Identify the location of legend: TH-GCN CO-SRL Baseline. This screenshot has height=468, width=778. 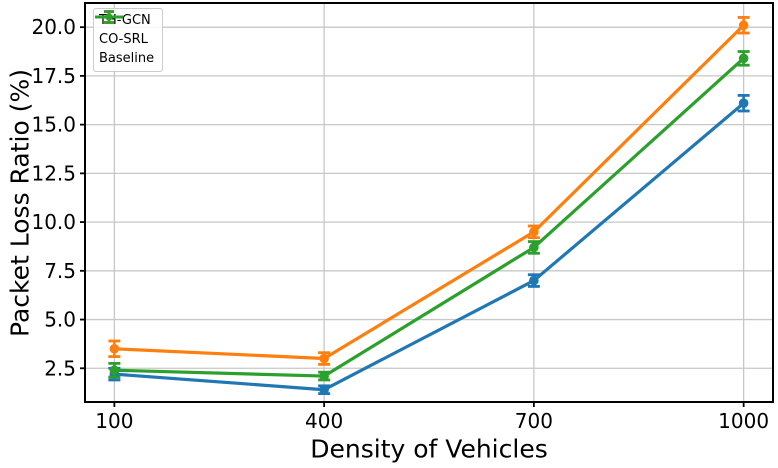
(128, 40).